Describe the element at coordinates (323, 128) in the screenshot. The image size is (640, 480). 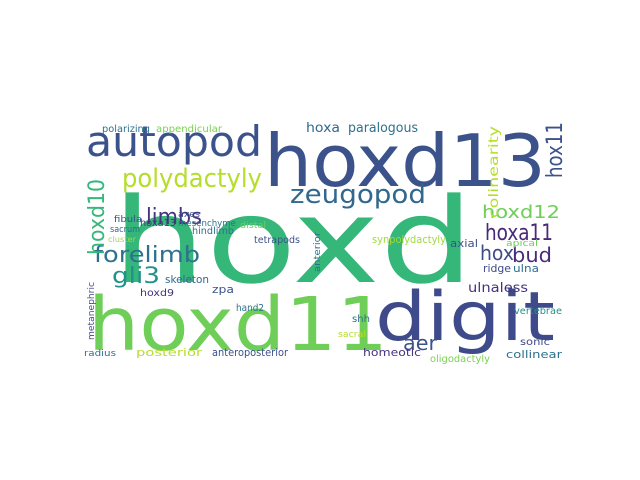
I see `word-hoxa: hoxa` at that location.